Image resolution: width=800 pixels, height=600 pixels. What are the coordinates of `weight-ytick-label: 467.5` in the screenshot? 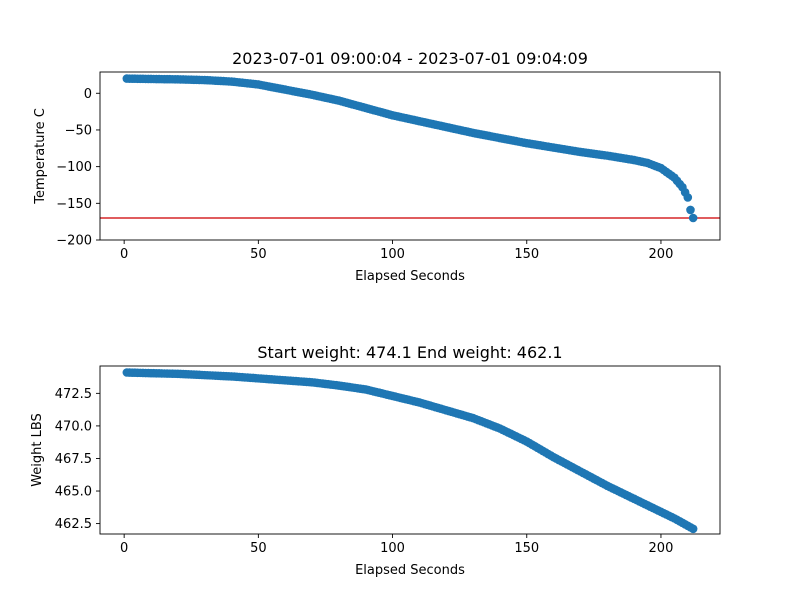 It's located at (73, 459).